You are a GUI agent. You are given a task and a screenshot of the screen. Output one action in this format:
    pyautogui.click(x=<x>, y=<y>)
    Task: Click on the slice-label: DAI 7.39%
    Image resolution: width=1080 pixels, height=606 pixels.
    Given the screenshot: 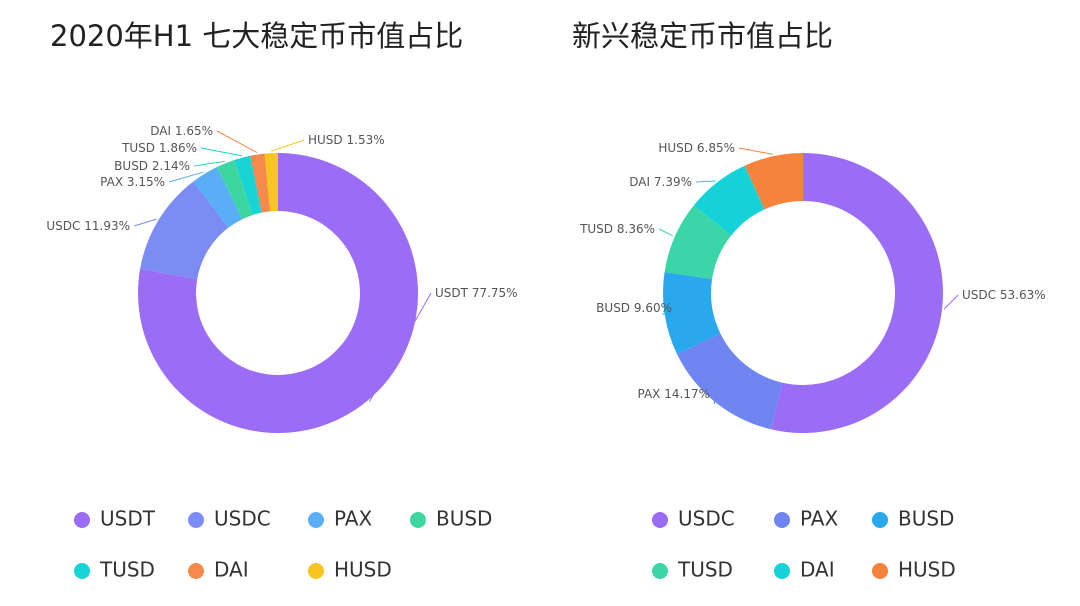 What is the action you would take?
    pyautogui.click(x=660, y=182)
    